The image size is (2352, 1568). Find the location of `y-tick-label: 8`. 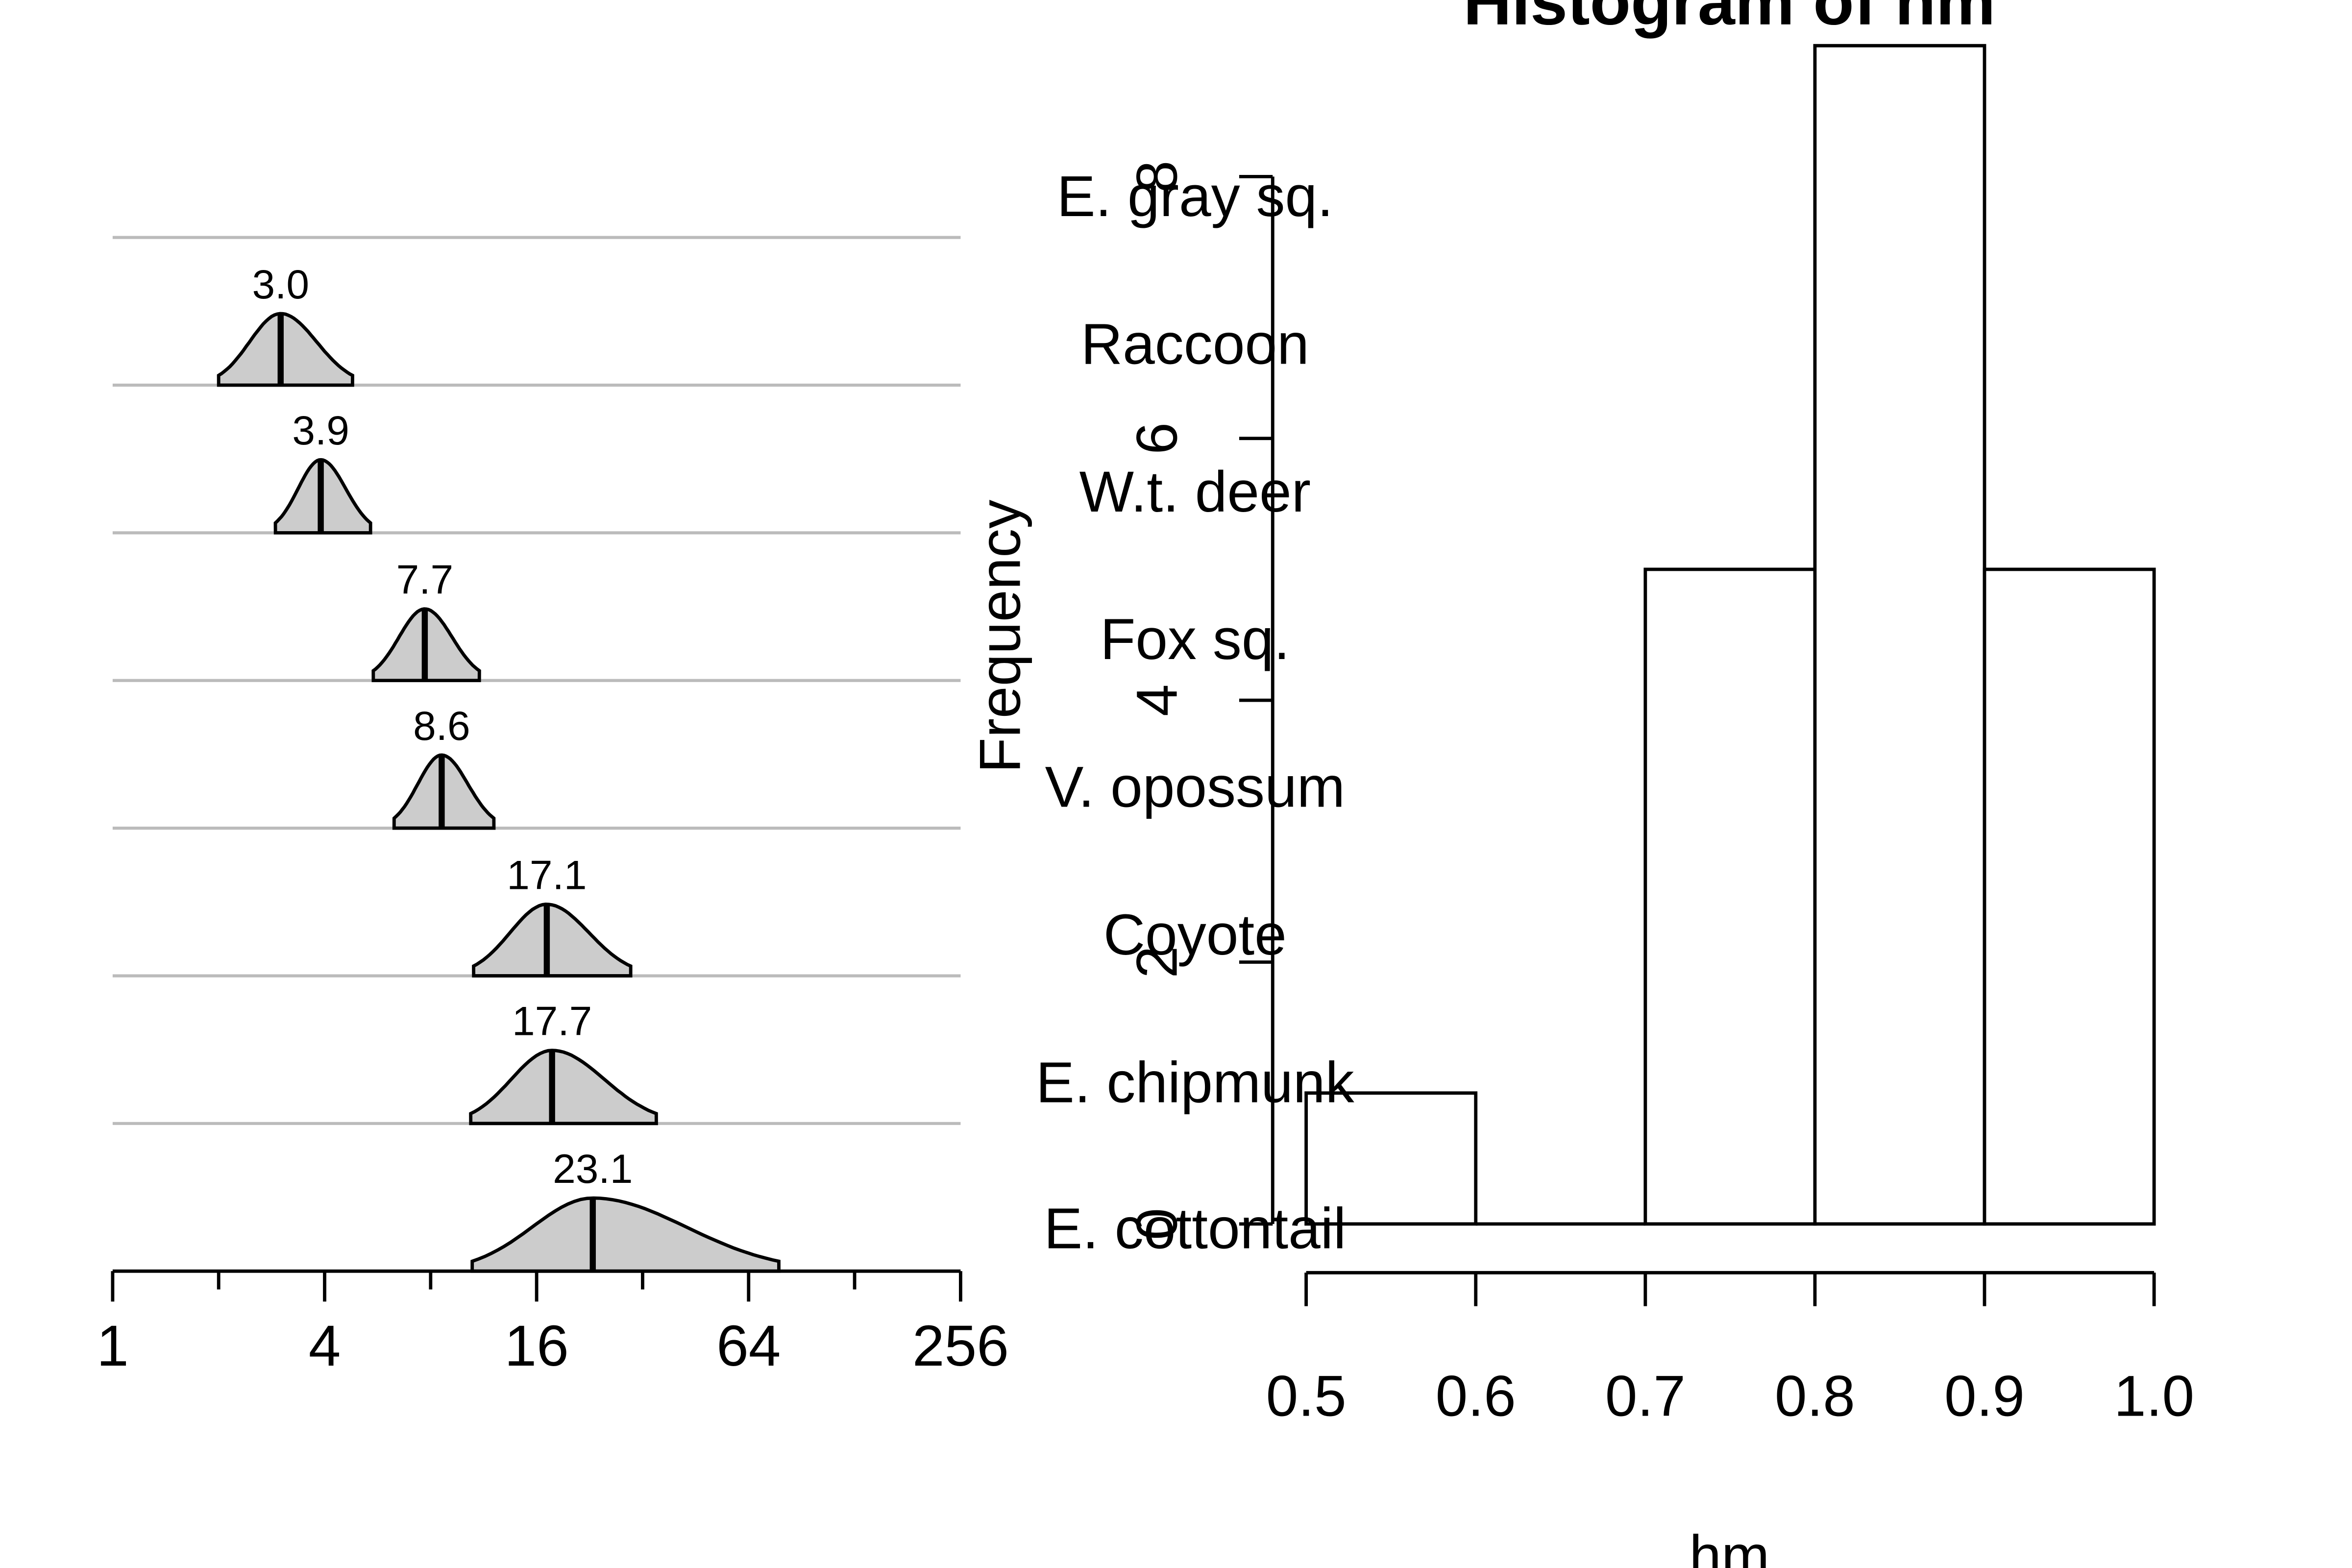

y-tick-label: 8 is located at coordinates (1157, 177).